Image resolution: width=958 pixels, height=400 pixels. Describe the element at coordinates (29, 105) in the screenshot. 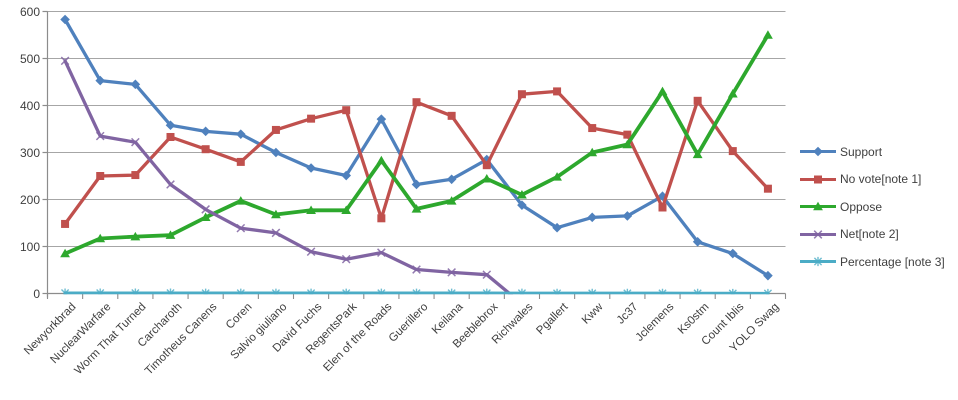

I see `y-tick-label: 400` at that location.